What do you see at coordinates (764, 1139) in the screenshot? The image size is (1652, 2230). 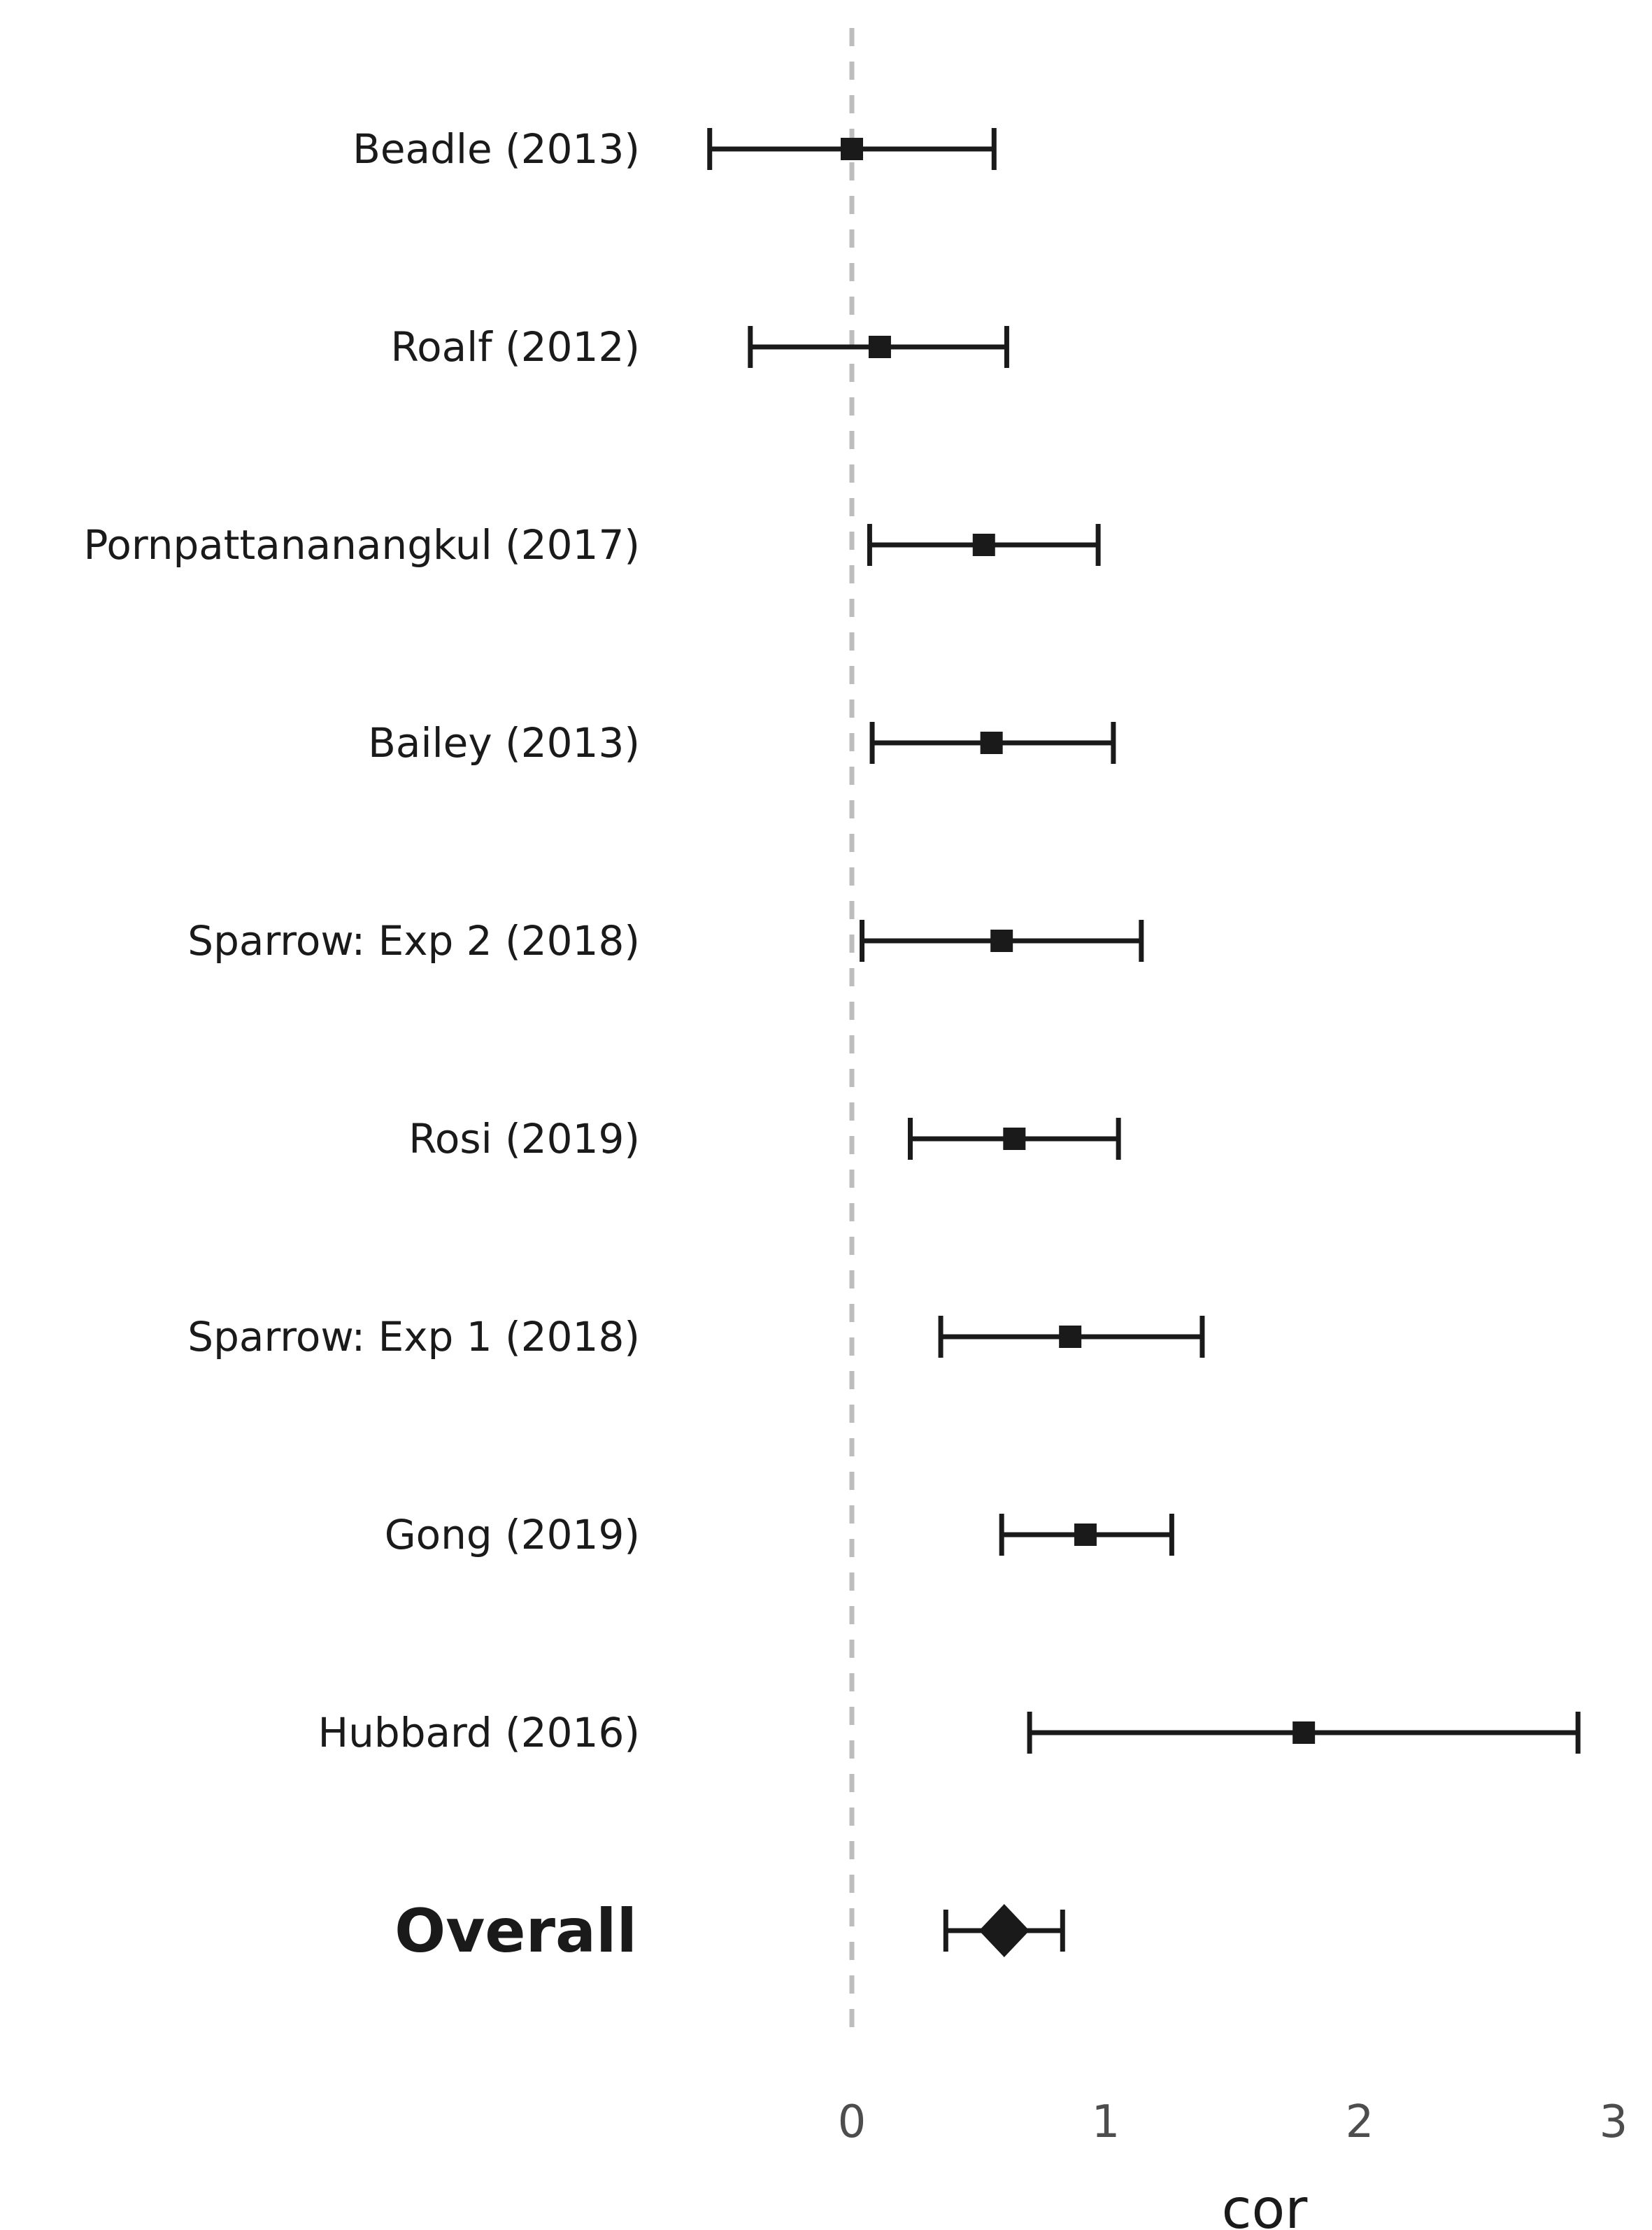 I see `study-row: Rosi (2019)` at bounding box center [764, 1139].